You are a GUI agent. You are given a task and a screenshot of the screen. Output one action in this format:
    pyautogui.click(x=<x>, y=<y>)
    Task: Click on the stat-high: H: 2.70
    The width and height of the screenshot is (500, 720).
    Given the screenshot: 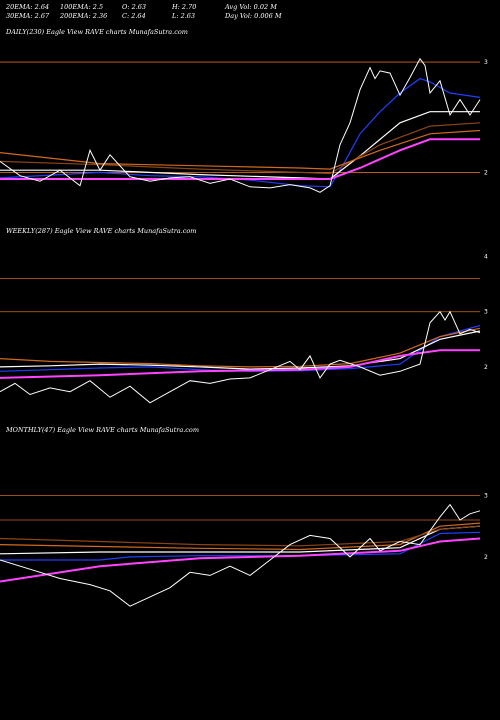 What is the action you would take?
    pyautogui.click(x=184, y=7)
    